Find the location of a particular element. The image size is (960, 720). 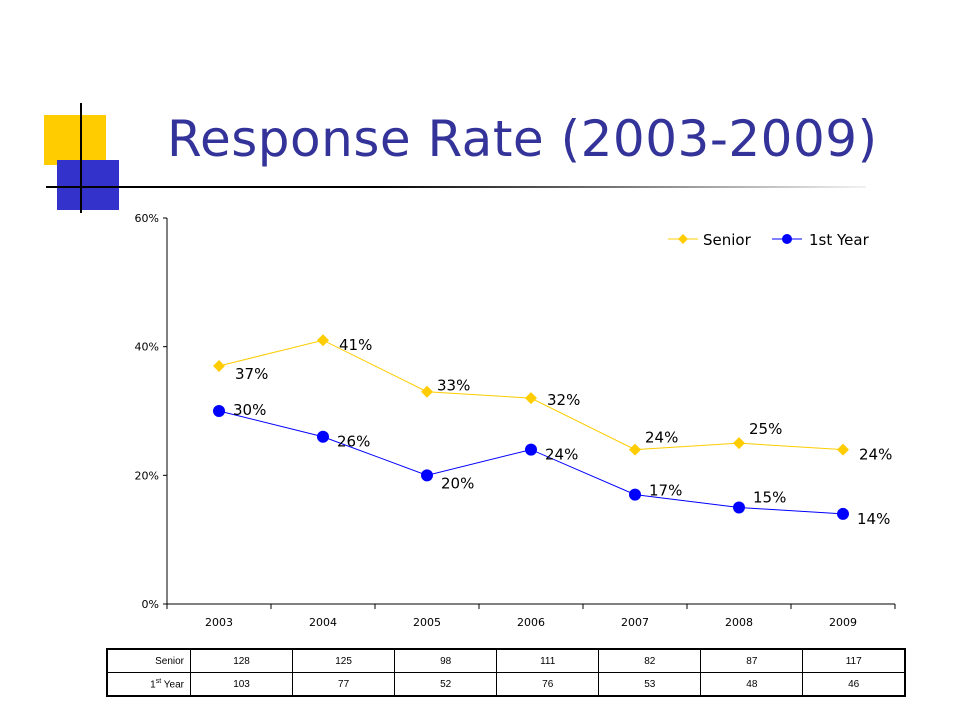

table-cell: 103 is located at coordinates (241, 684).